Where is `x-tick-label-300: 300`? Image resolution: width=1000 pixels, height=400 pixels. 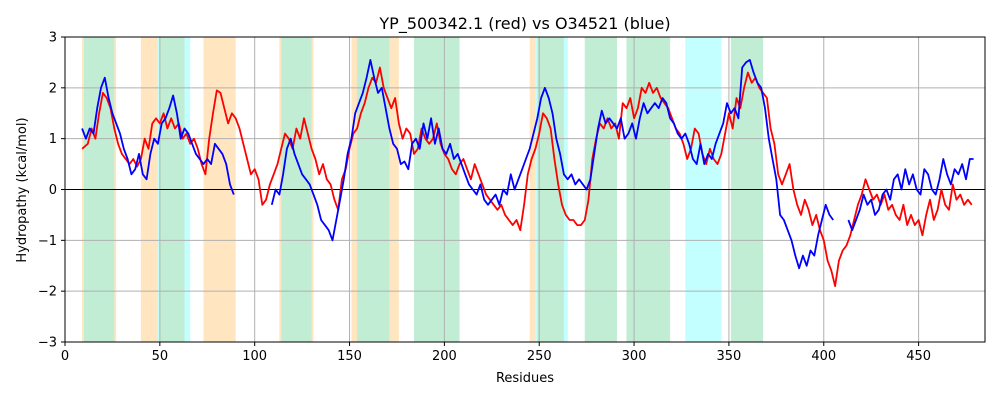 x-tick-label-300: 300 is located at coordinates (634, 356).